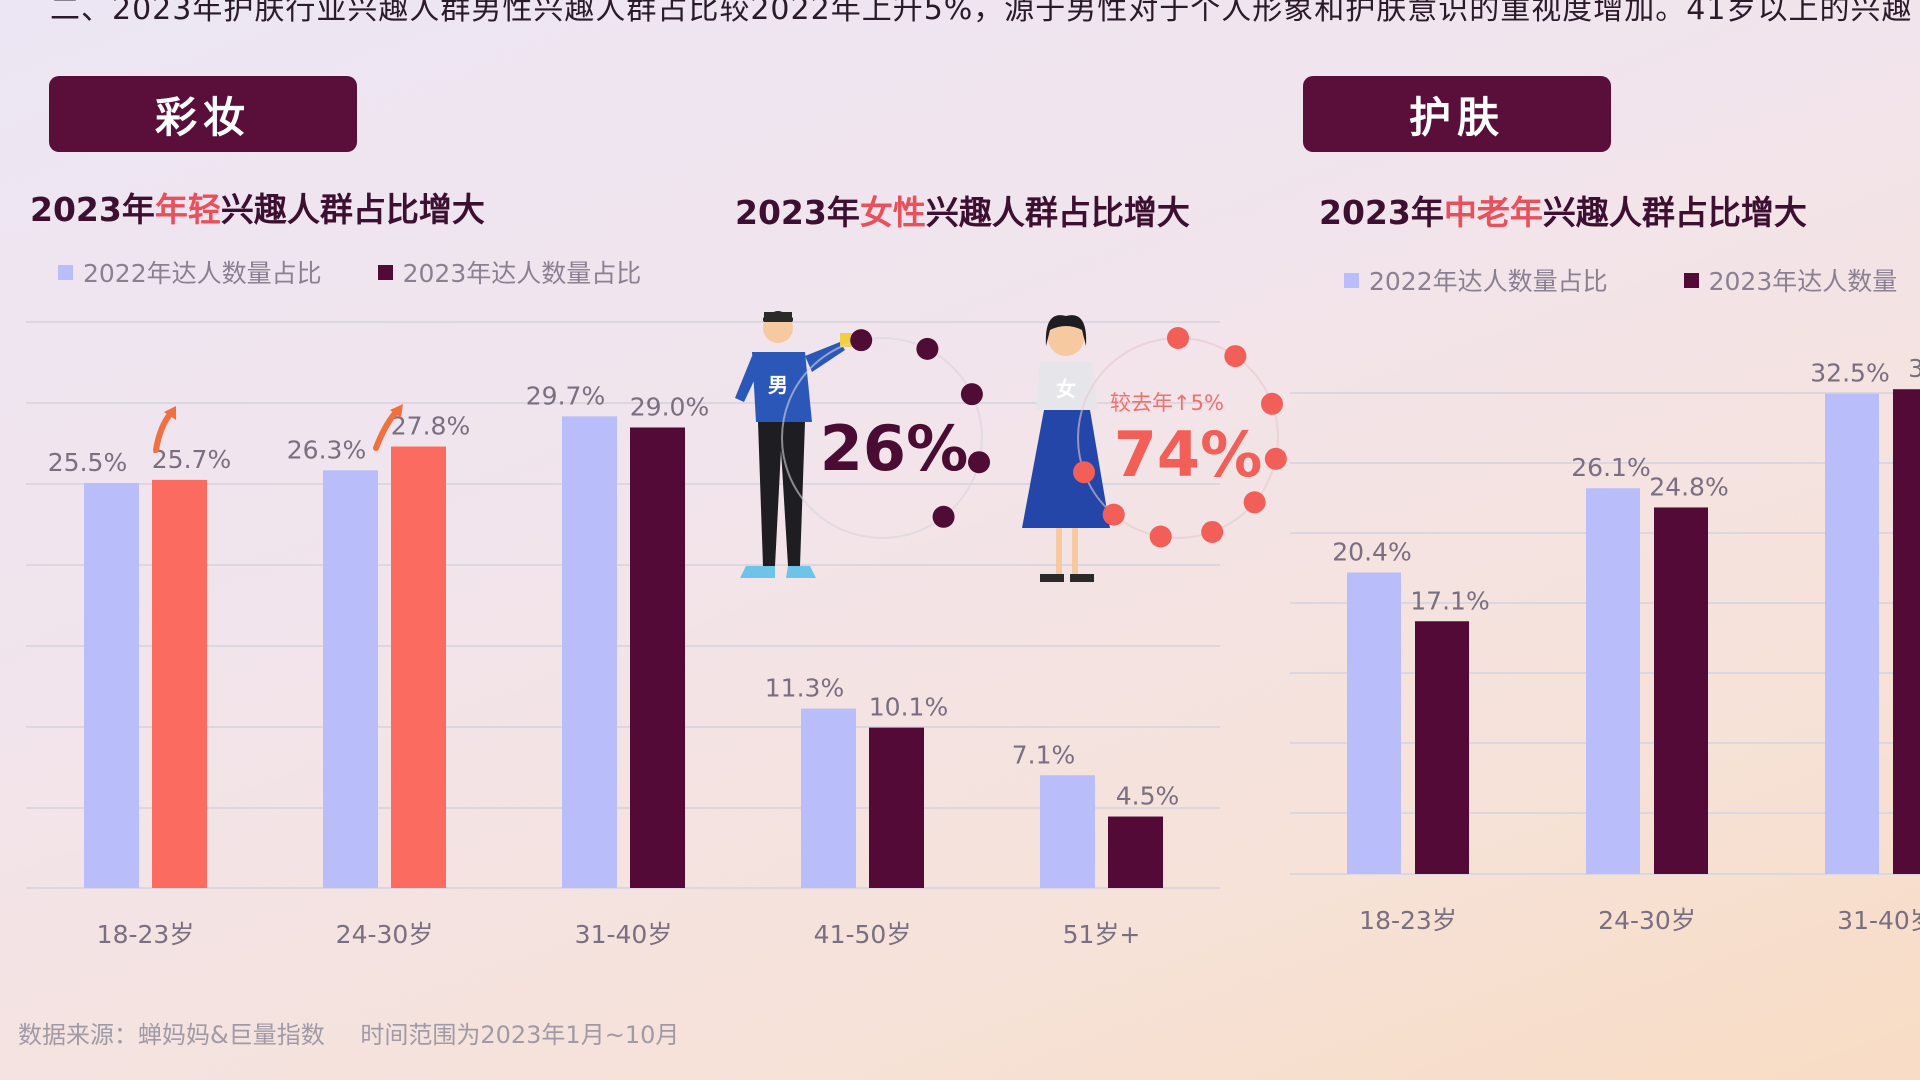 The image size is (1920, 1080). I want to click on skincare-subtitle: 2023年中老年兴趣人群占比增大, so click(1563, 210).